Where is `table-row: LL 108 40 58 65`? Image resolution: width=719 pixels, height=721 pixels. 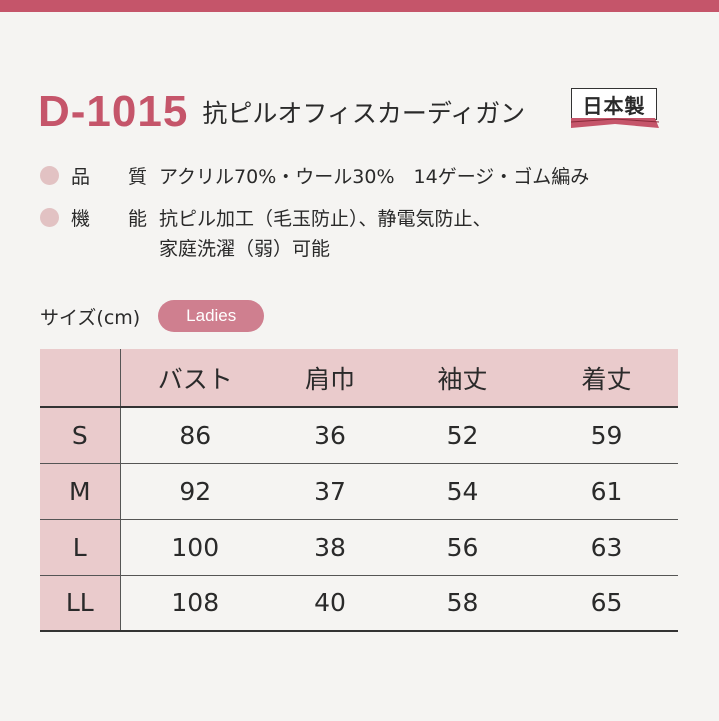
table-row: LL 108 40 58 65 is located at coordinates (359, 603).